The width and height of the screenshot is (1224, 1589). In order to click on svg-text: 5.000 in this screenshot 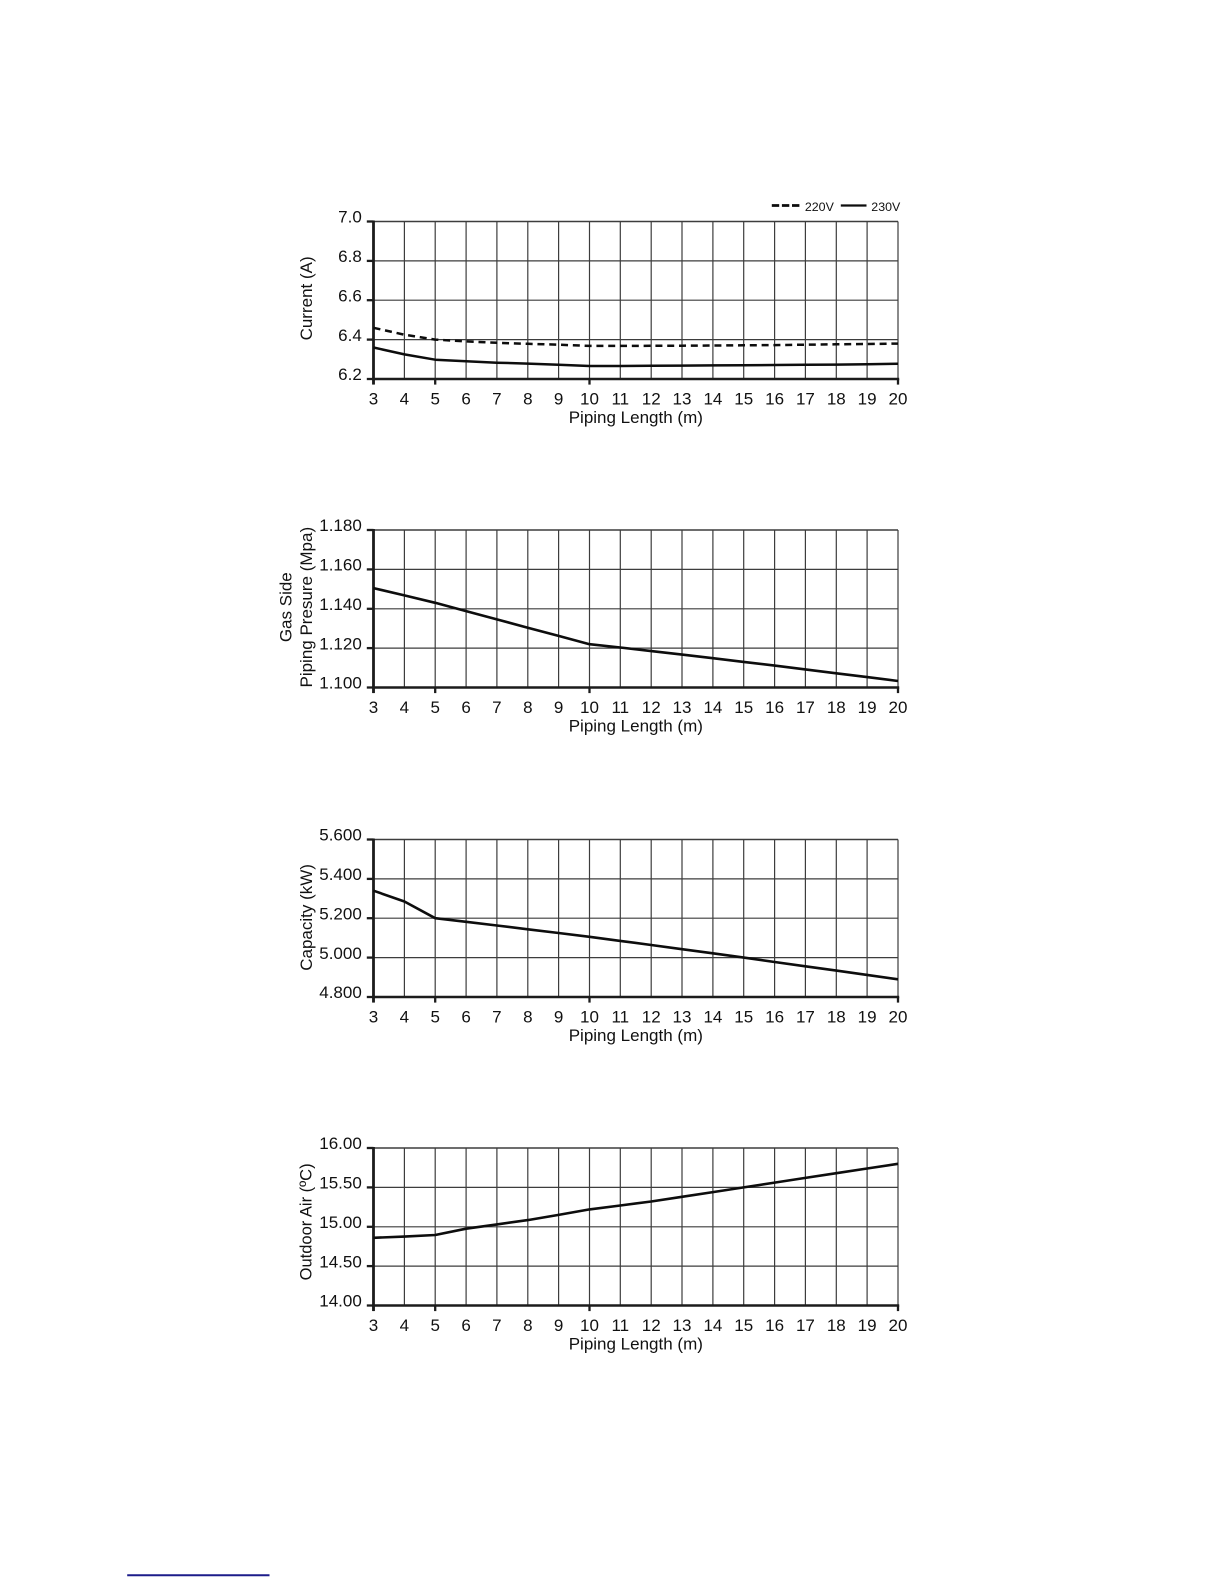, I will do `click(340, 953)`.